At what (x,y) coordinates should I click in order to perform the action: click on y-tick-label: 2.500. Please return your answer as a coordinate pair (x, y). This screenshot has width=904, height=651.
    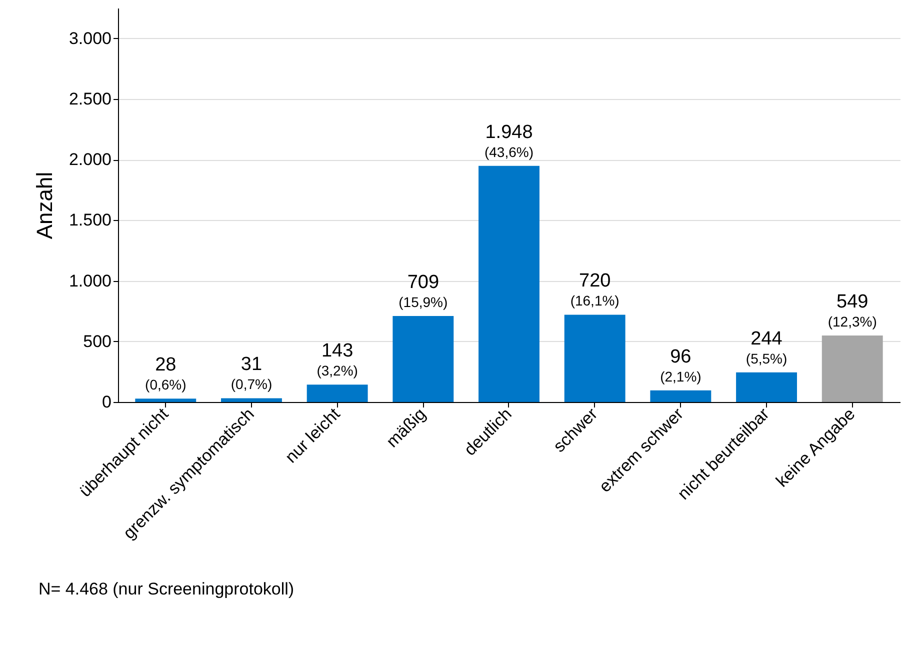
    Looking at the image, I should click on (90, 98).